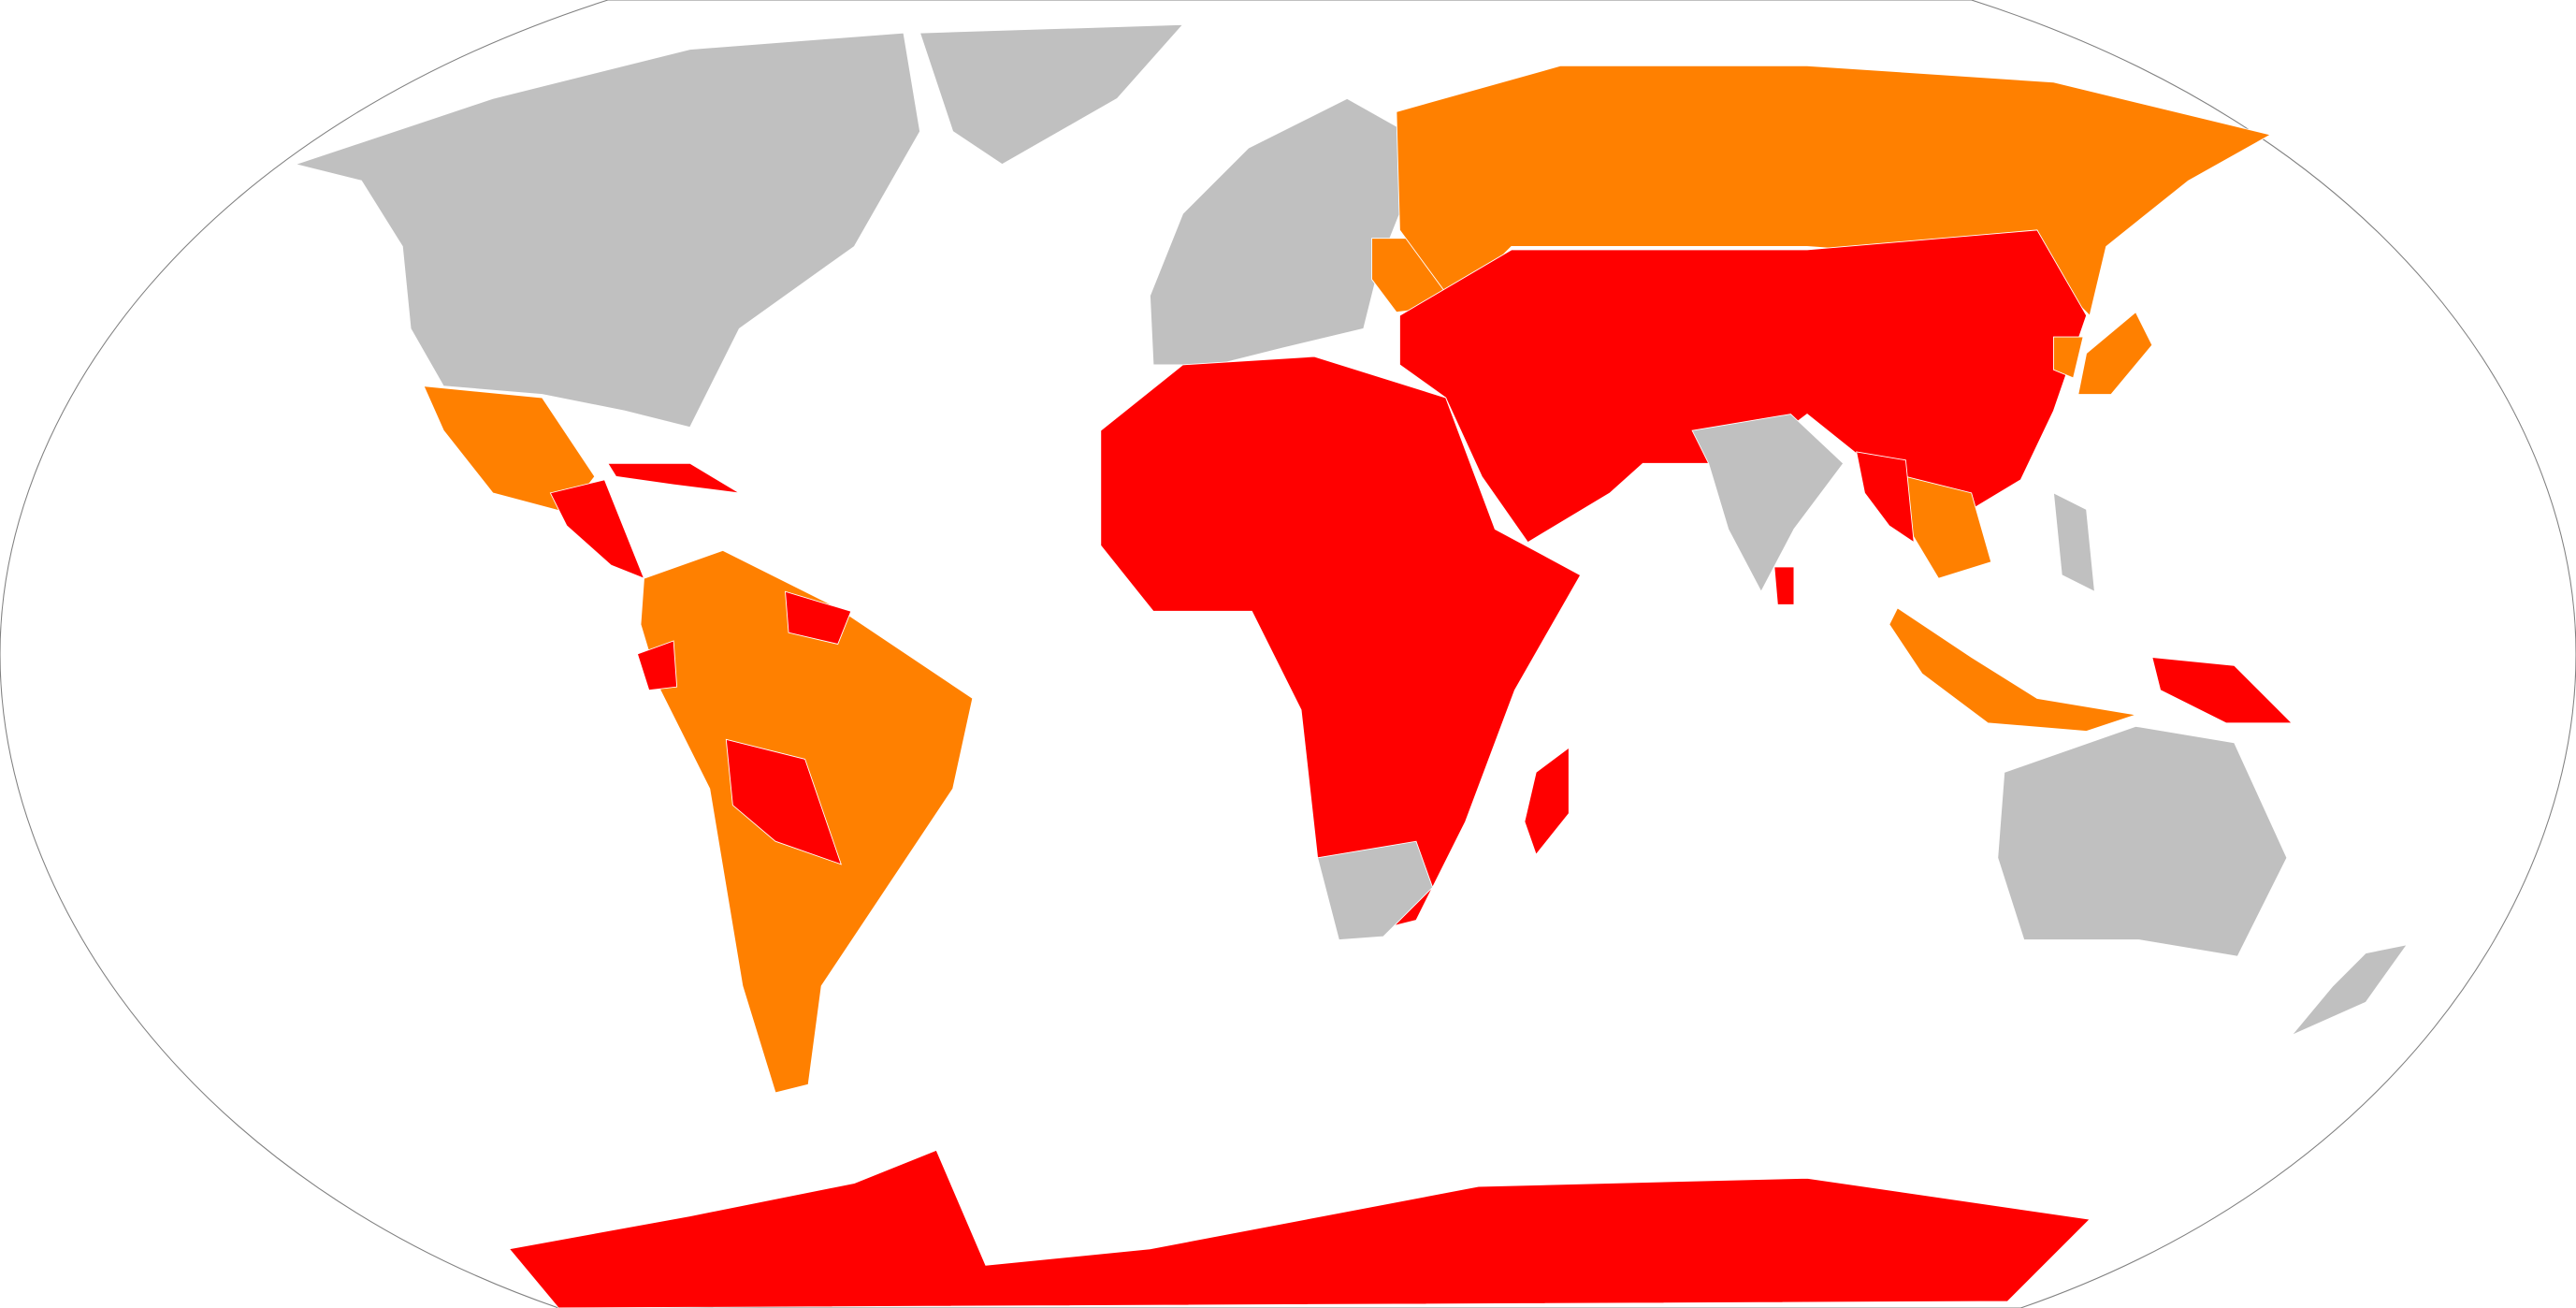 The width and height of the screenshot is (2576, 1308). I want to click on region-central-america, so click(597, 529).